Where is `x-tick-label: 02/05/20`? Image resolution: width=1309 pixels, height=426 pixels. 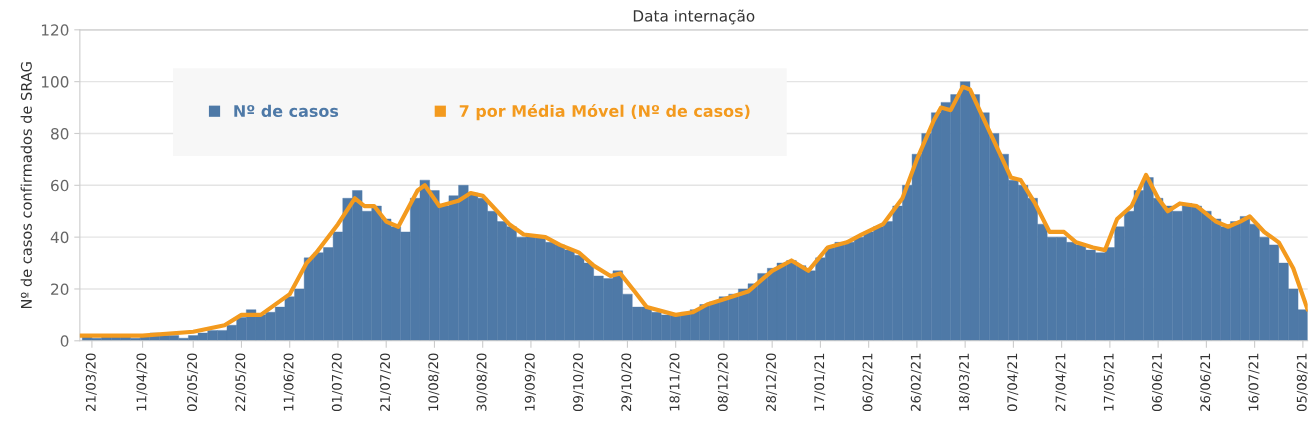 x-tick-label: 02/05/20 is located at coordinates (193, 382).